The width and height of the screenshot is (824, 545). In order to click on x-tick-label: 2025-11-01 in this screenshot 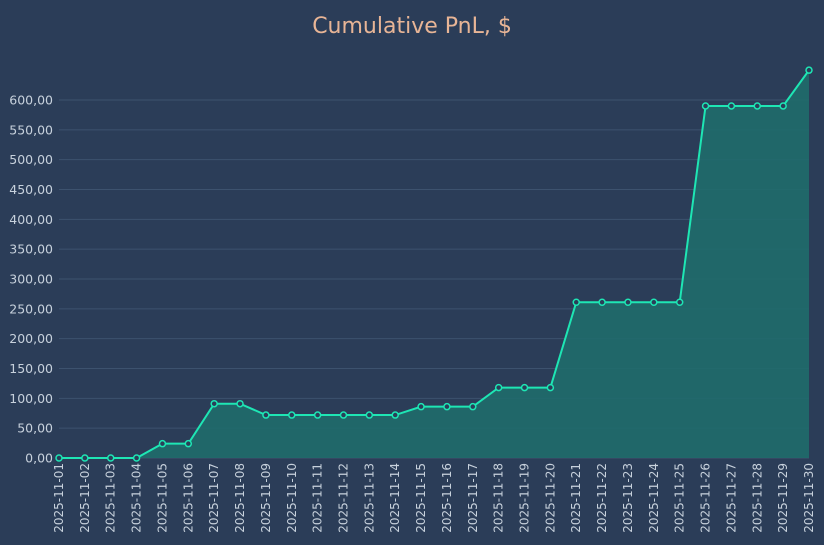, I will do `click(59, 498)`.